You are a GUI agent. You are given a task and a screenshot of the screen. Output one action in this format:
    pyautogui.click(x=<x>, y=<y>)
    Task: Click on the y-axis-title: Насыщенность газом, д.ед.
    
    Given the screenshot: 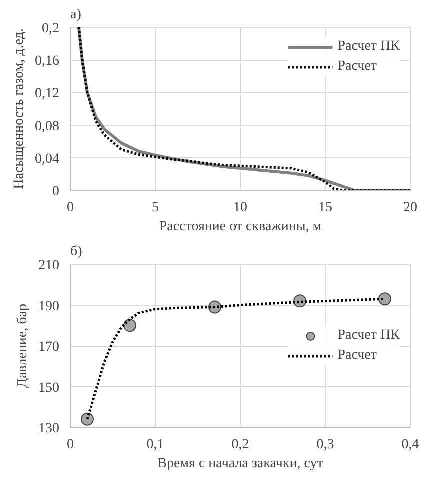 What is the action you would take?
    pyautogui.click(x=19, y=109)
    